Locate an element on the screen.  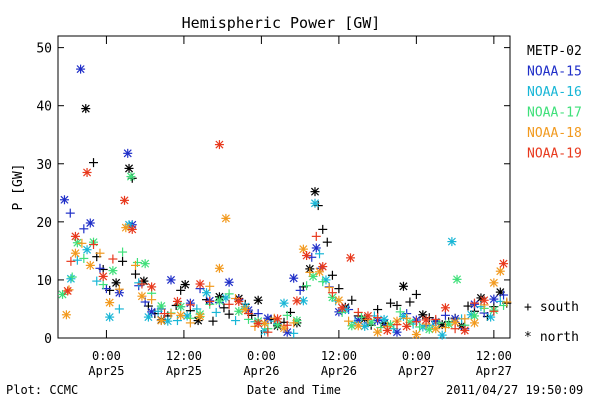
x-tick-time-label: 0:00 is located at coordinates (106, 356).